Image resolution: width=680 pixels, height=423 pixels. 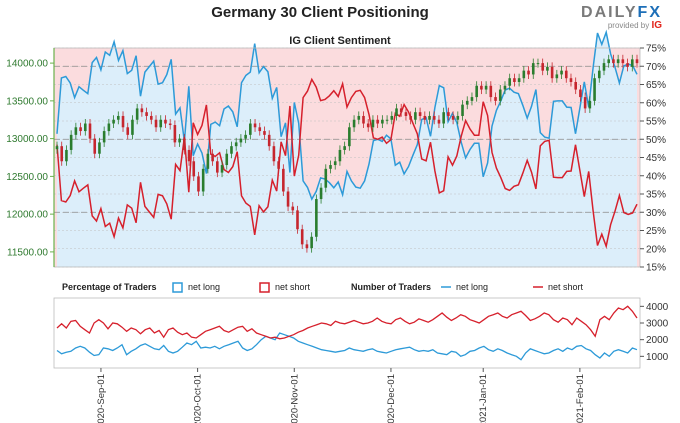 What do you see at coordinates (656, 103) in the screenshot?
I see `pct-tick-label: 60%` at bounding box center [656, 103].